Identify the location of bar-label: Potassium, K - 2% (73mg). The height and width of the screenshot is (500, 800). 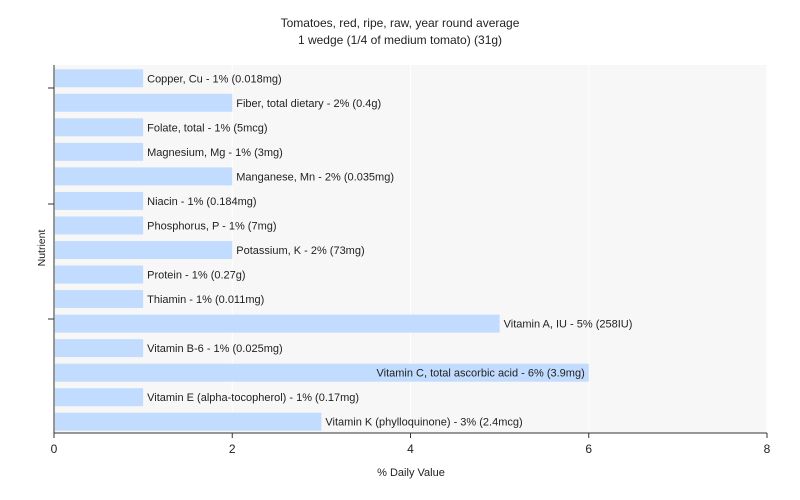
(300, 251).